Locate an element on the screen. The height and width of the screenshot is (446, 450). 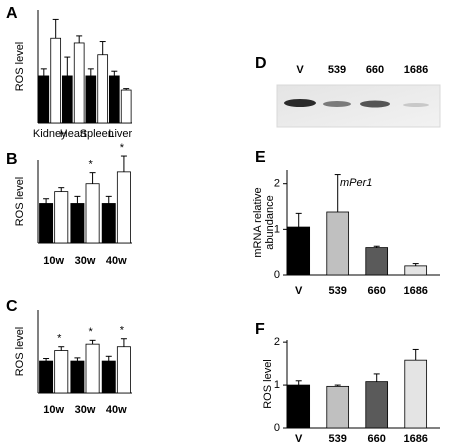
lane-label: 1686 is located at coordinates (416, 70).